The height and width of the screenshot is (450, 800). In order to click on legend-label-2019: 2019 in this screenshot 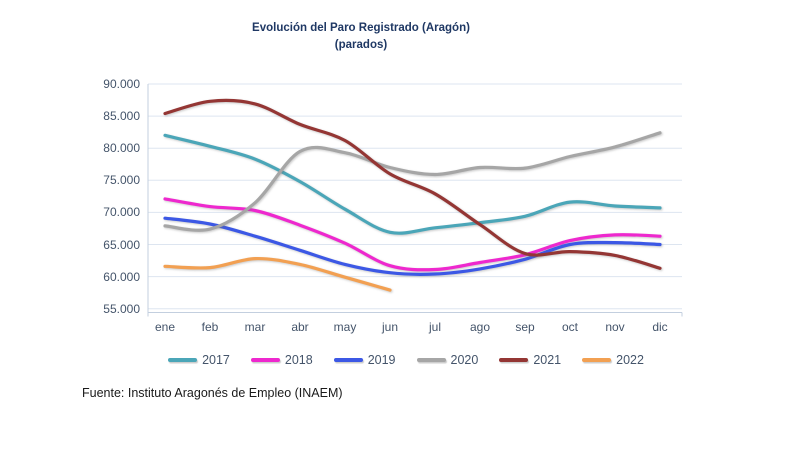, I will do `click(381, 360)`.